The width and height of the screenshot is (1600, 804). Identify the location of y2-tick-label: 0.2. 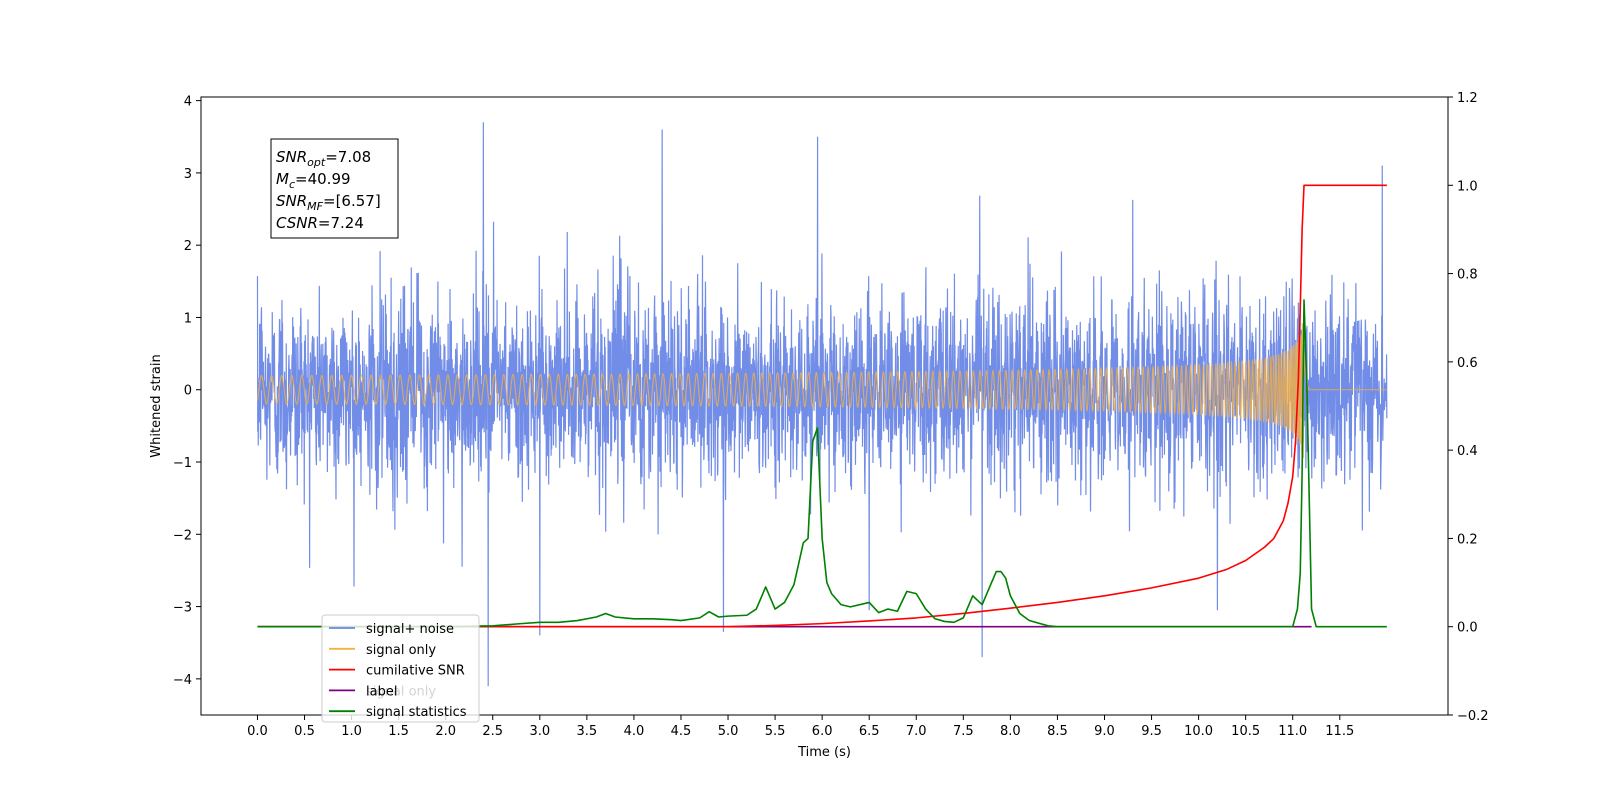
(1467, 539).